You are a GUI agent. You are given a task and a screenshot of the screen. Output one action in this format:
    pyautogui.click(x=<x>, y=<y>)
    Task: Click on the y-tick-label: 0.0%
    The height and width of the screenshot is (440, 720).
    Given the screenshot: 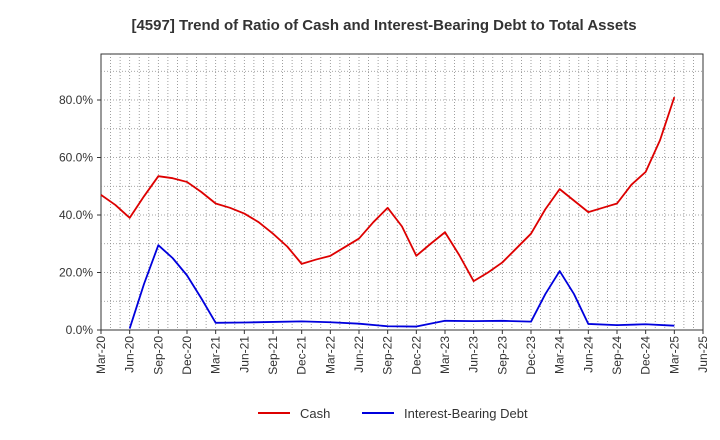 What is the action you would take?
    pyautogui.click(x=80, y=330)
    